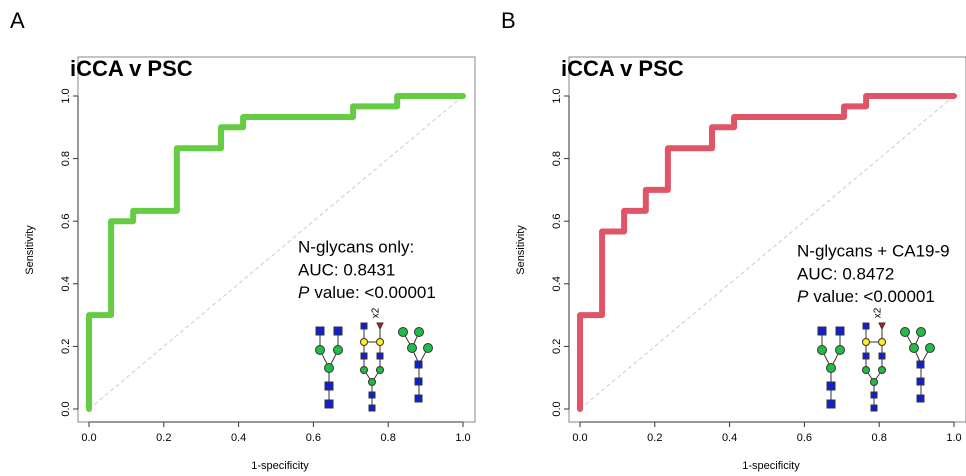 This screenshot has height=476, width=966. Describe the element at coordinates (17, 20) in the screenshot. I see `panel-label: A` at that location.